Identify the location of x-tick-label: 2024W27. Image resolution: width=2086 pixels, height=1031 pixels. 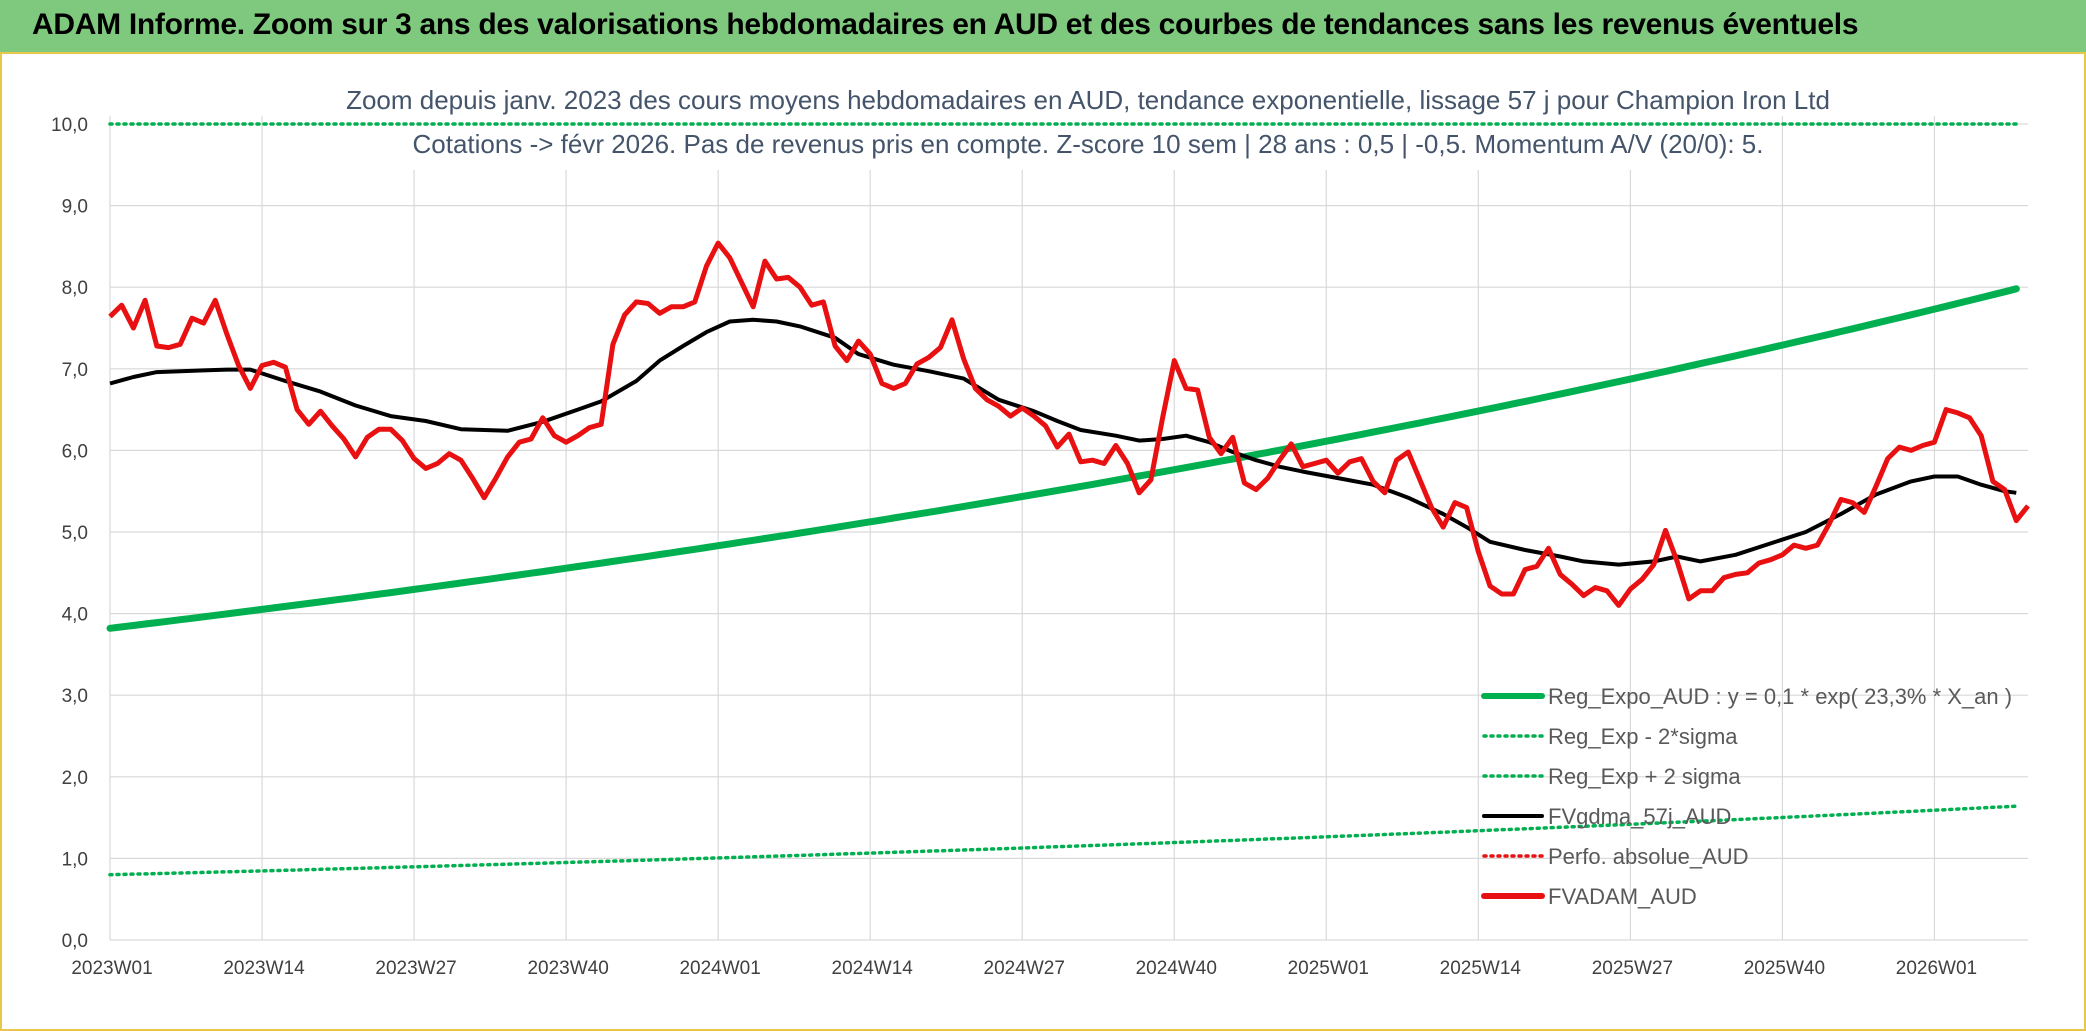
(1024, 968).